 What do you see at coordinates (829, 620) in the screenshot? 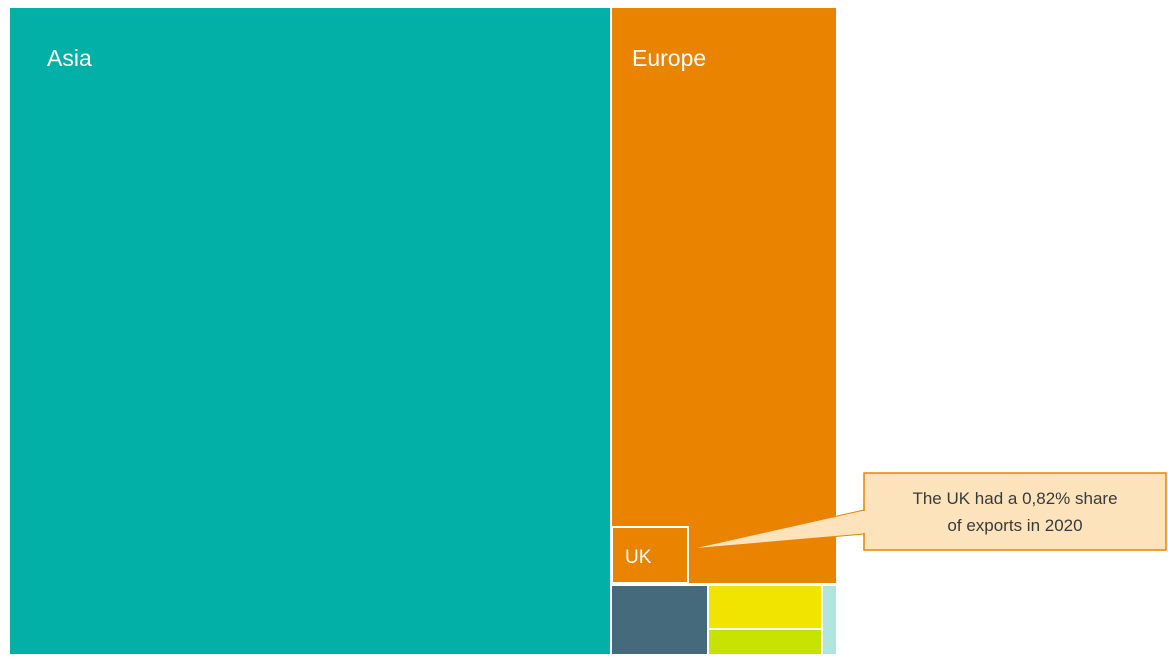
I see `region-d-tile` at bounding box center [829, 620].